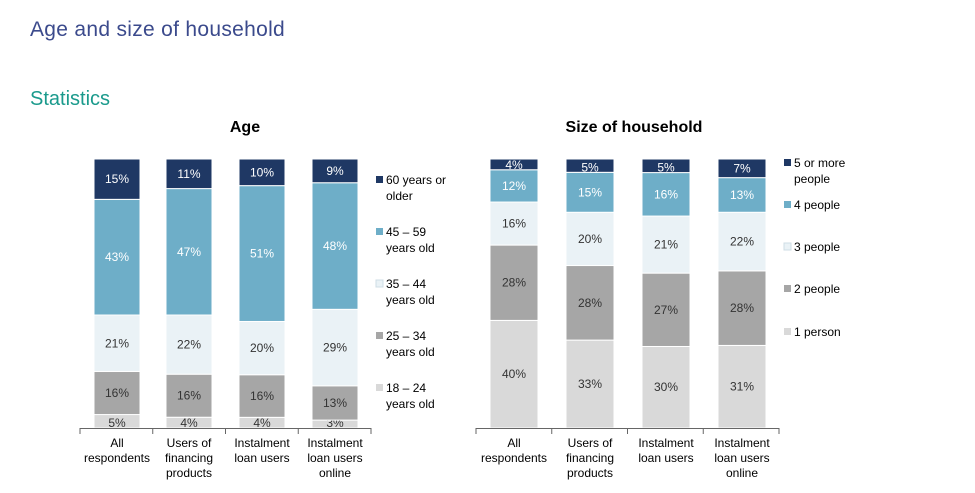  What do you see at coordinates (117, 458) in the screenshot?
I see `chart1-category-label: respondents` at bounding box center [117, 458].